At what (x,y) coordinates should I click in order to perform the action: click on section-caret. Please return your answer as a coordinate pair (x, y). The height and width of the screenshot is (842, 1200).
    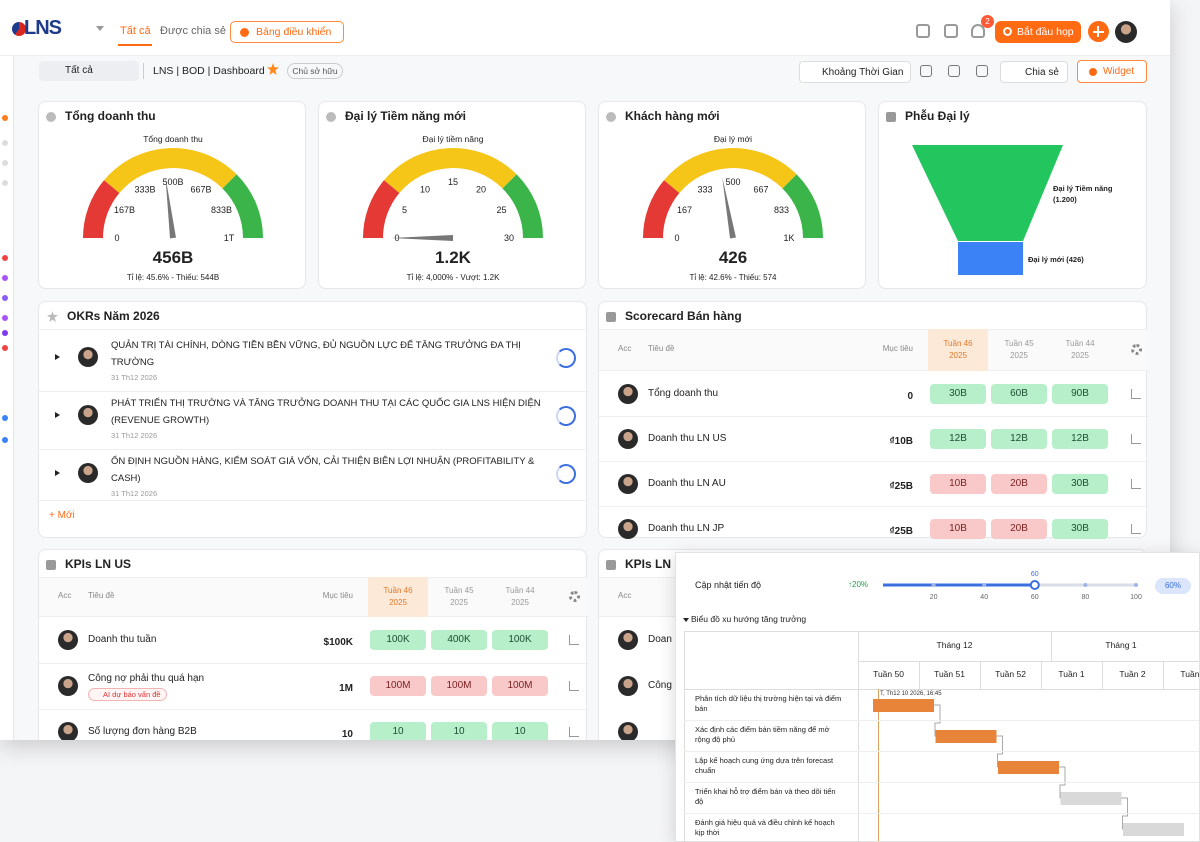
    Looking at the image, I should click on (686, 620).